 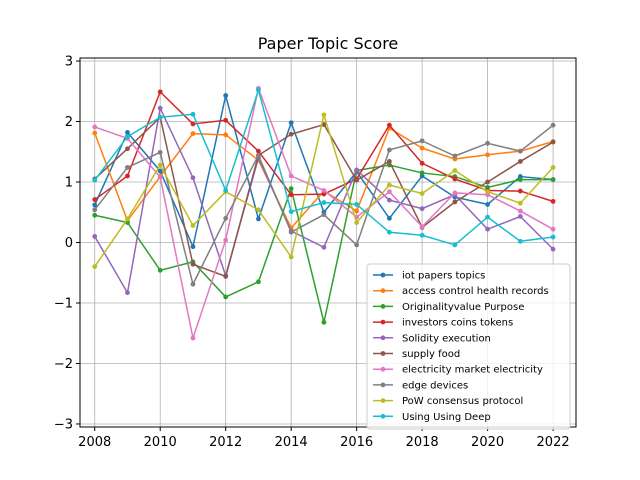 What do you see at coordinates (443, 276) in the screenshot?
I see `legend-label: iot papers topics` at bounding box center [443, 276].